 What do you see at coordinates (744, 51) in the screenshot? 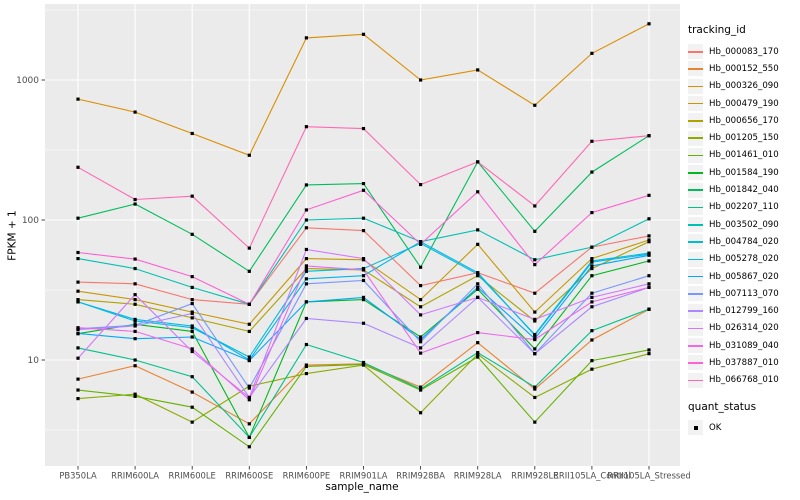
I see `legend-label: Hb_000083_170` at bounding box center [744, 51].